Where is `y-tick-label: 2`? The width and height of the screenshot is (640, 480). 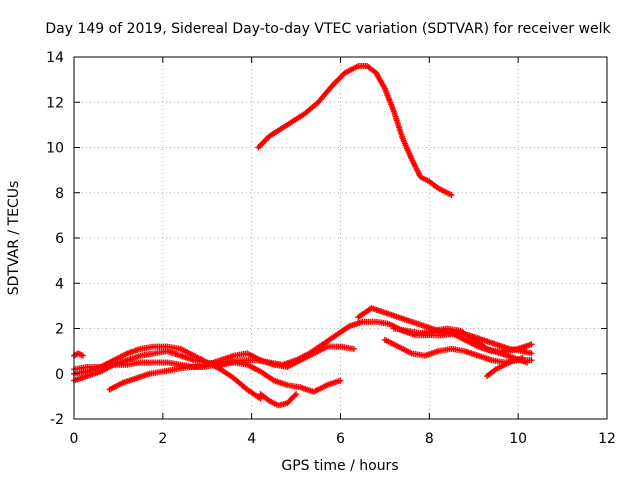 y-tick-label: 2 is located at coordinates (59, 330).